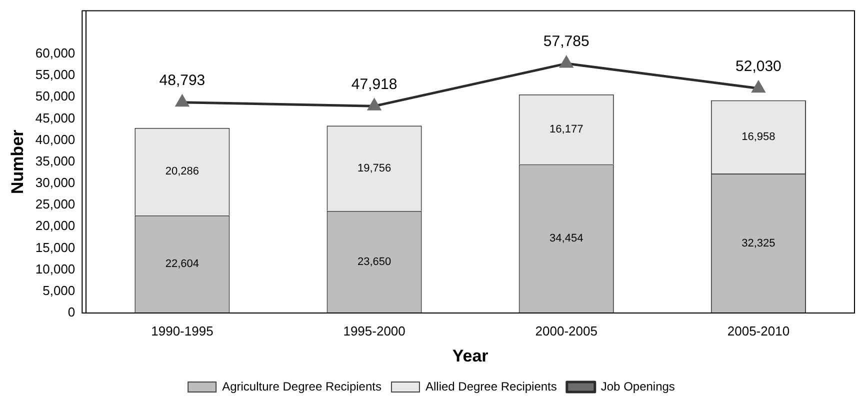  I want to click on legend-label: Job Openings, so click(637, 386).